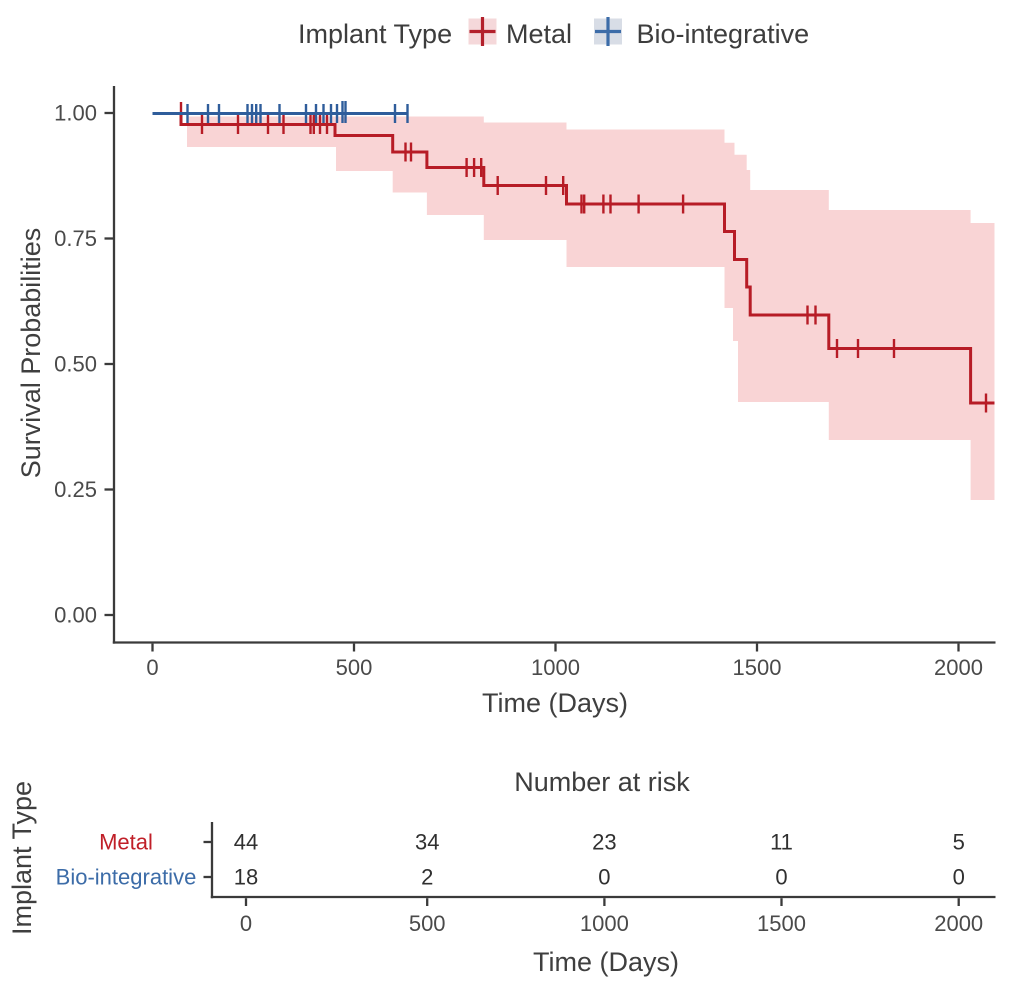  Describe the element at coordinates (246, 877) in the screenshot. I see `svg-text: 18` at that location.